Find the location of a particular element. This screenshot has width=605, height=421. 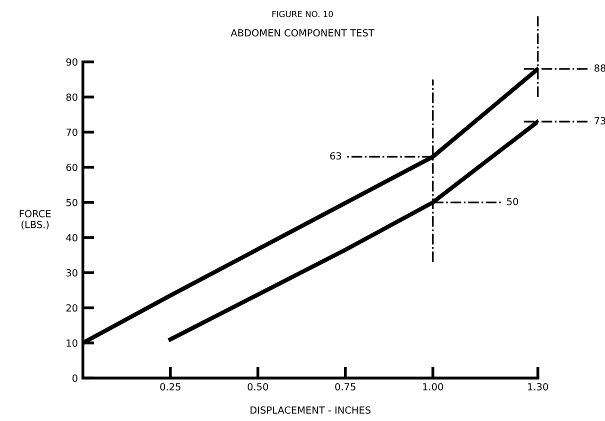

ref-line-label: 73 is located at coordinates (599, 120).